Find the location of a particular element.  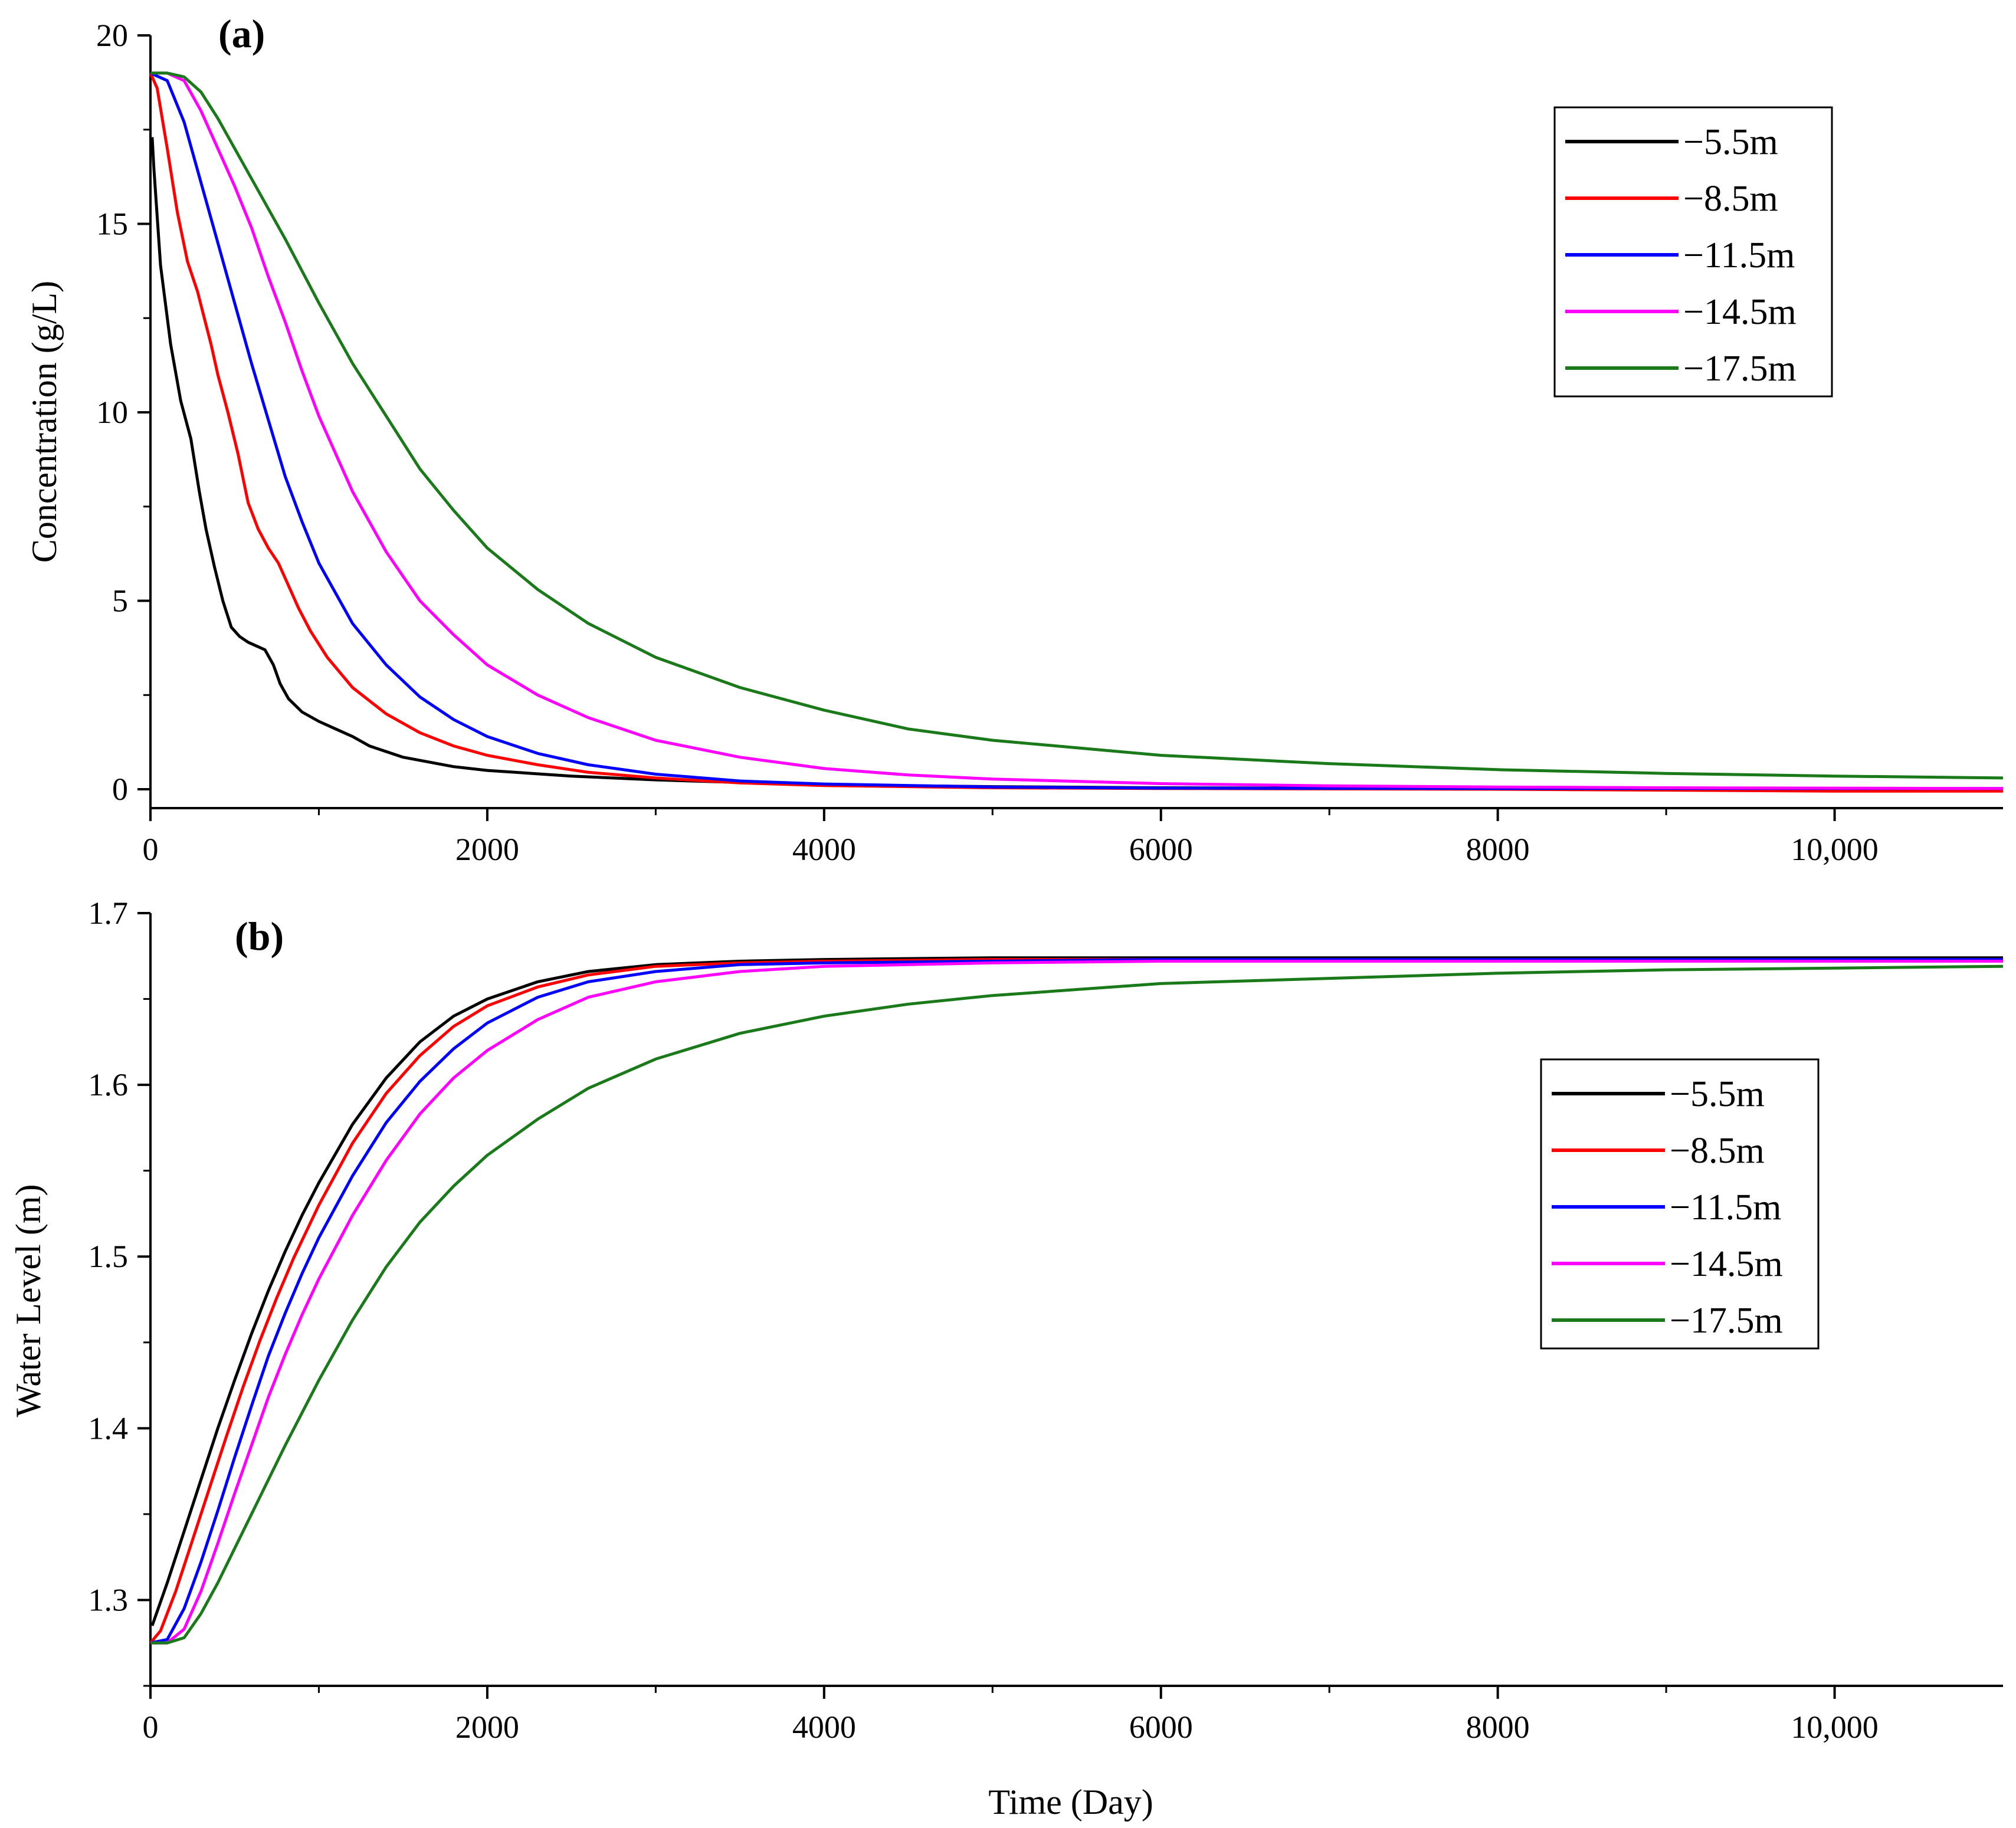

y-axis-title: Water Level (m) is located at coordinates (29, 1300).